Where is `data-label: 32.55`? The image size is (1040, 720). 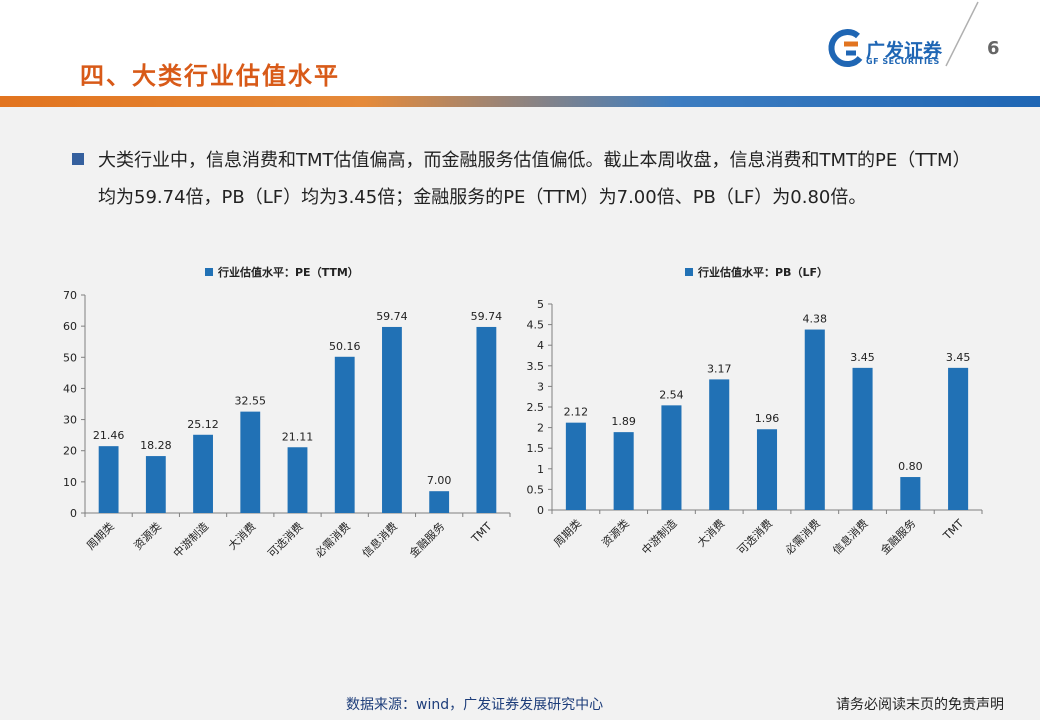 data-label: 32.55 is located at coordinates (251, 401).